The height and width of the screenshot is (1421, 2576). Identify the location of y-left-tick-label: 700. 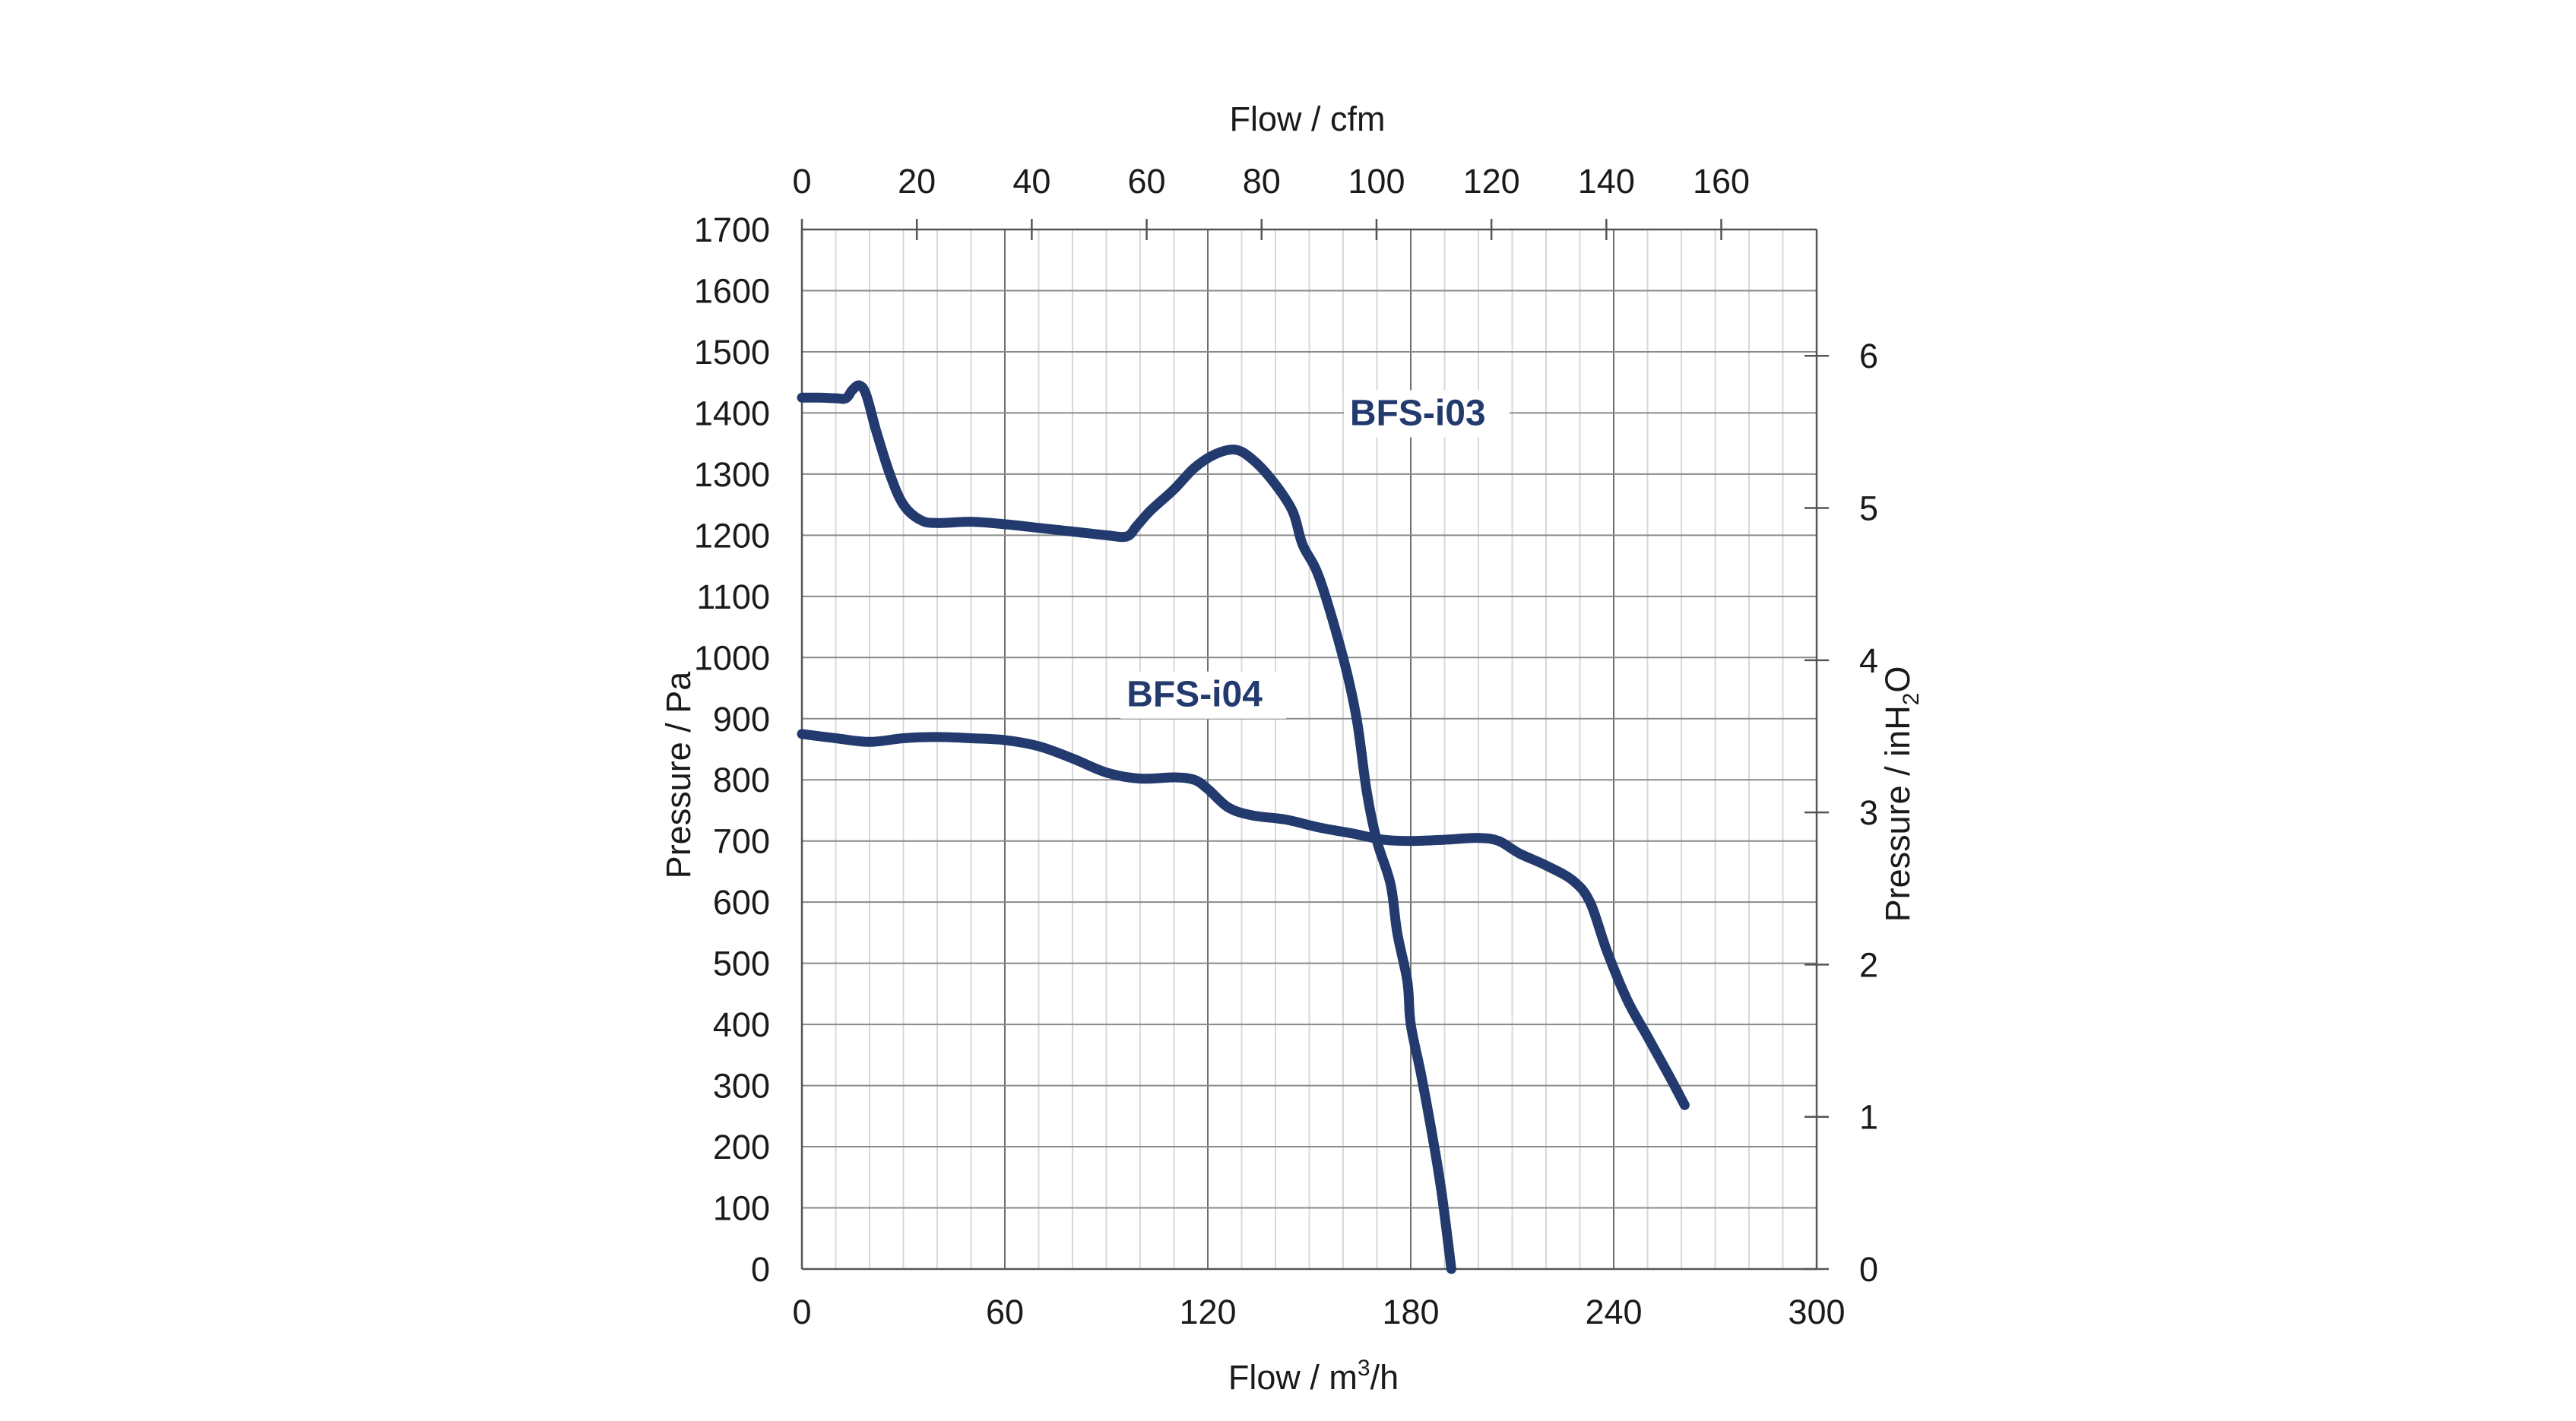
(741, 841).